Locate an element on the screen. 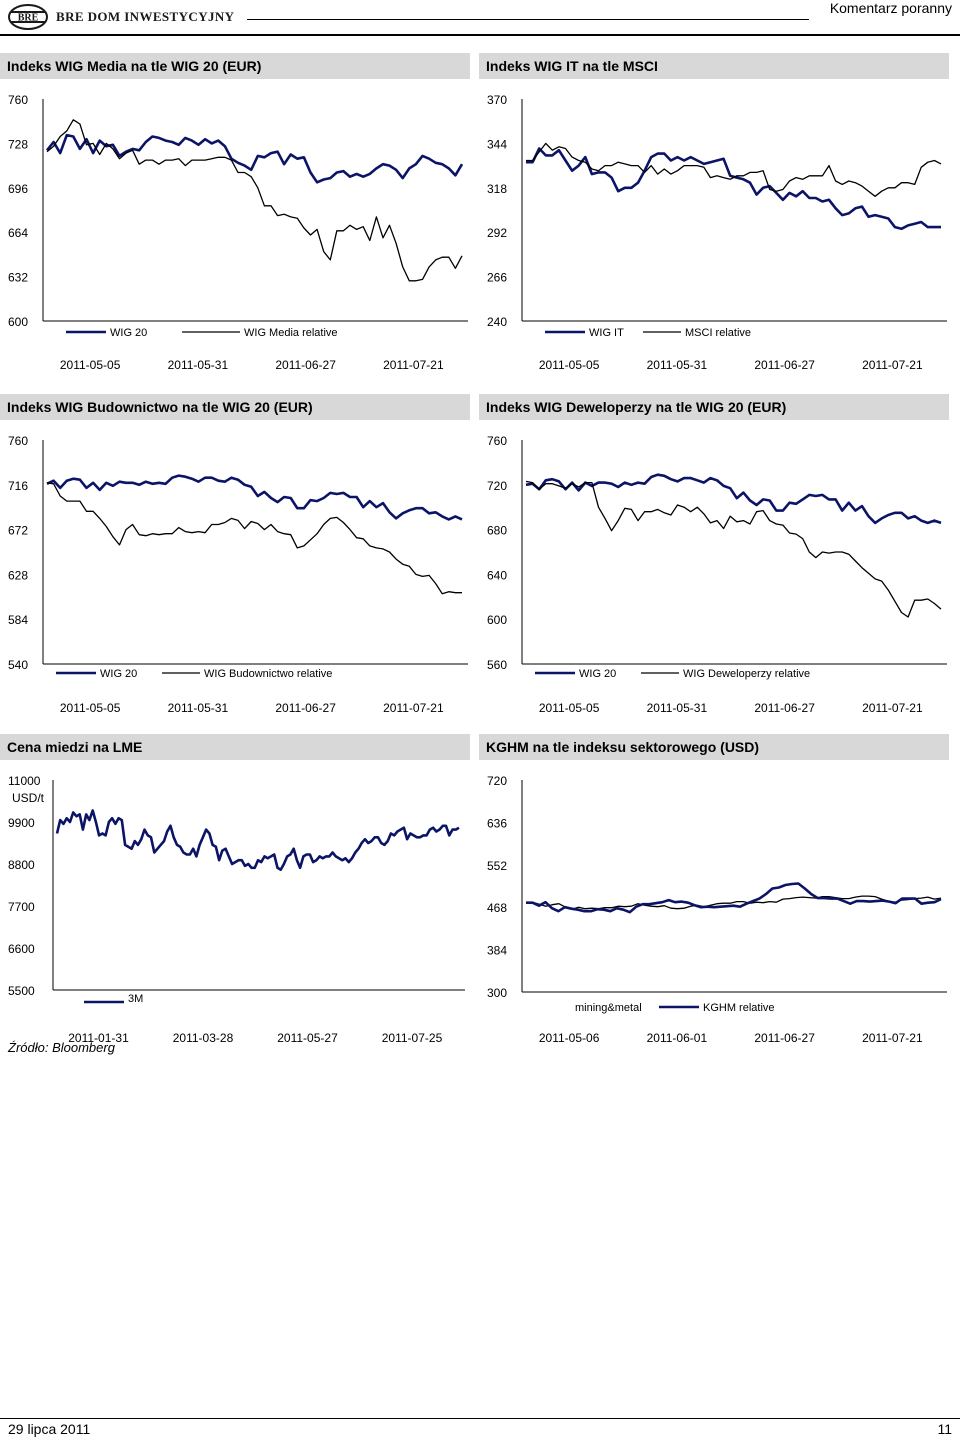  y-tick-label: 11000 is located at coordinates (24, 781).